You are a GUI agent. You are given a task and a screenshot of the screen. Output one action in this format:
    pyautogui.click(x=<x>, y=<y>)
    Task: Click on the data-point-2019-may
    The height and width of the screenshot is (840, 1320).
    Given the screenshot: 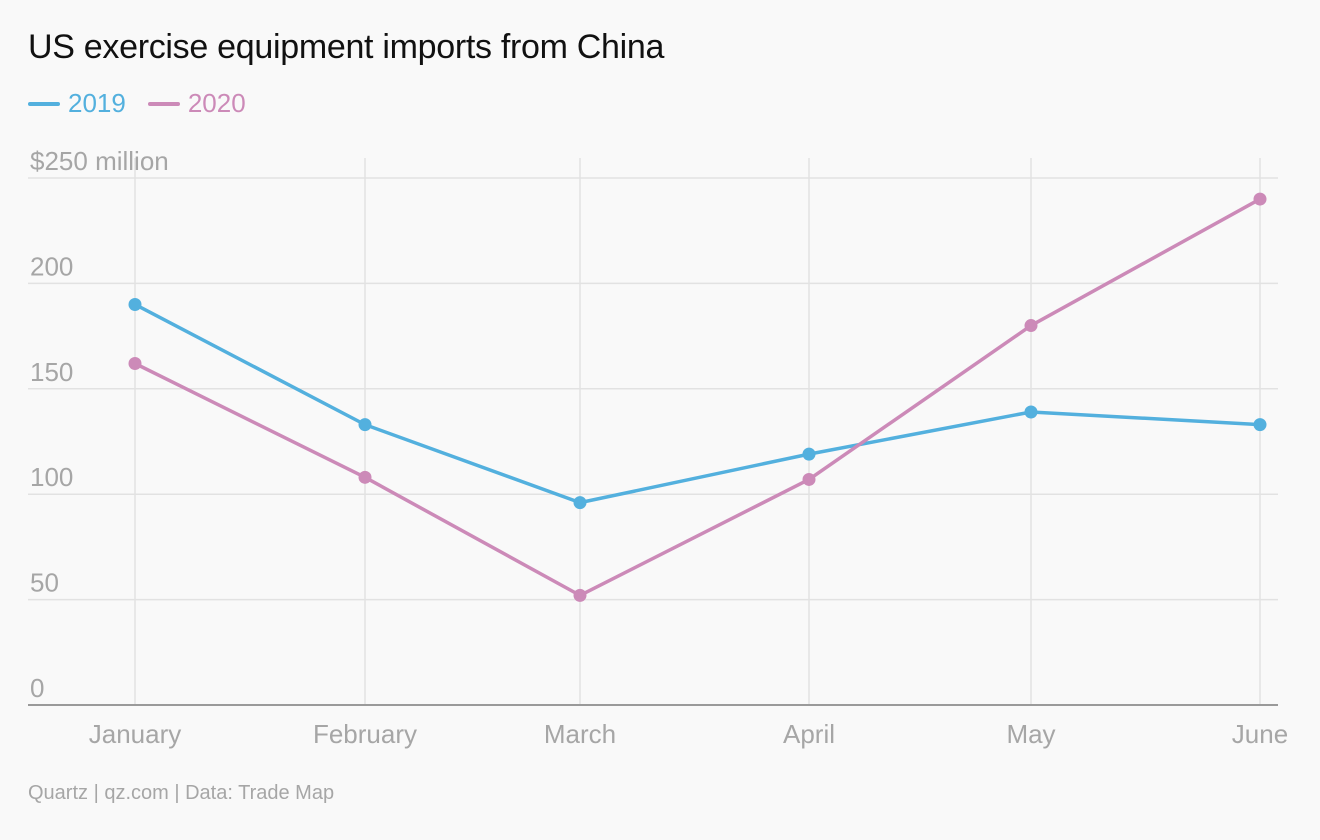 What is the action you would take?
    pyautogui.click(x=1031, y=412)
    